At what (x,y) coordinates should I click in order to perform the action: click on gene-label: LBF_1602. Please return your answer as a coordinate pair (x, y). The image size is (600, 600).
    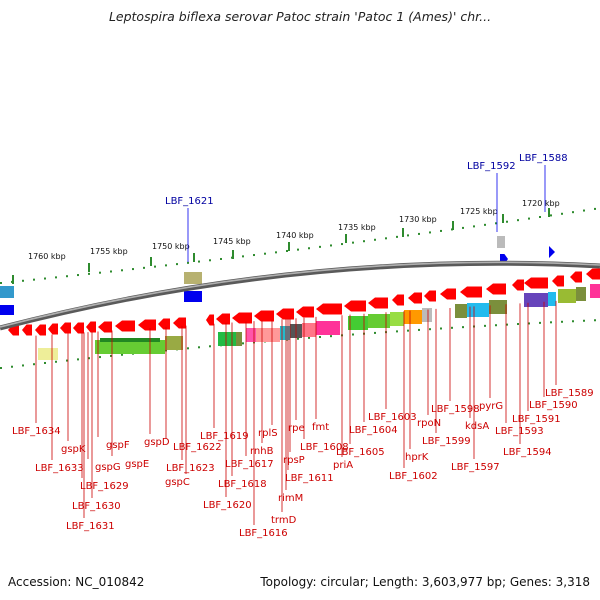
    Looking at the image, I should click on (413, 476).